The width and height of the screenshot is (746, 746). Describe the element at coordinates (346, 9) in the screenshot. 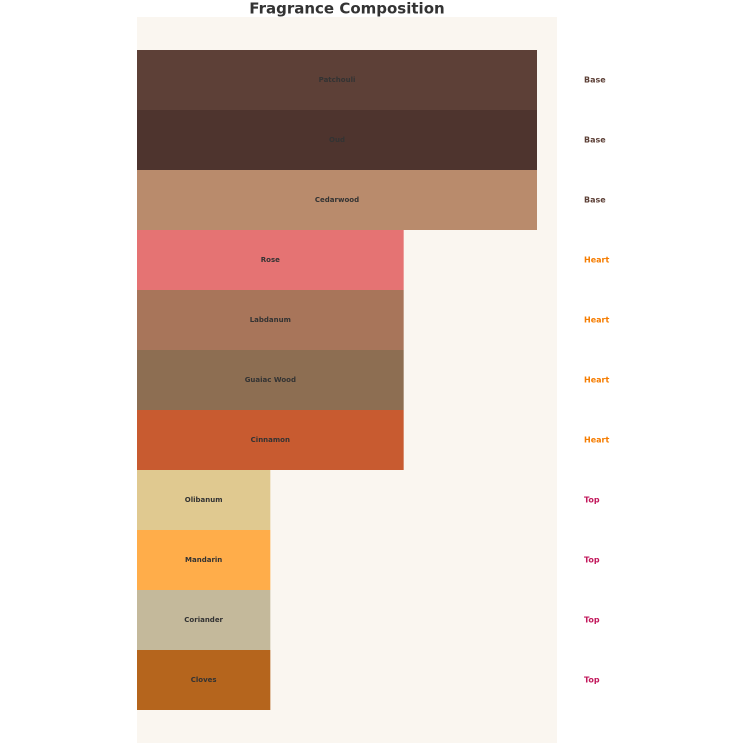

I see `chart-title: Fragrance Composition` at that location.